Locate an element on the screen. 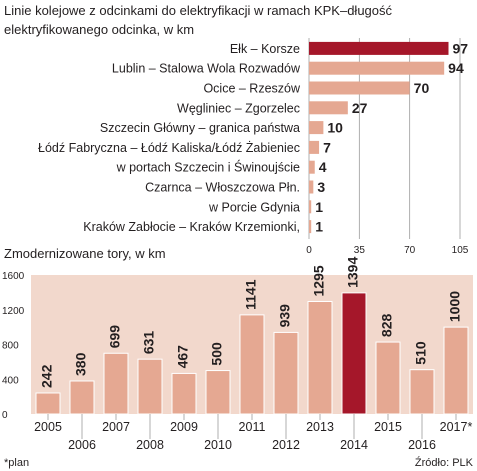 The width and height of the screenshot is (477, 471). chart2-year-label: 2015 is located at coordinates (388, 427).